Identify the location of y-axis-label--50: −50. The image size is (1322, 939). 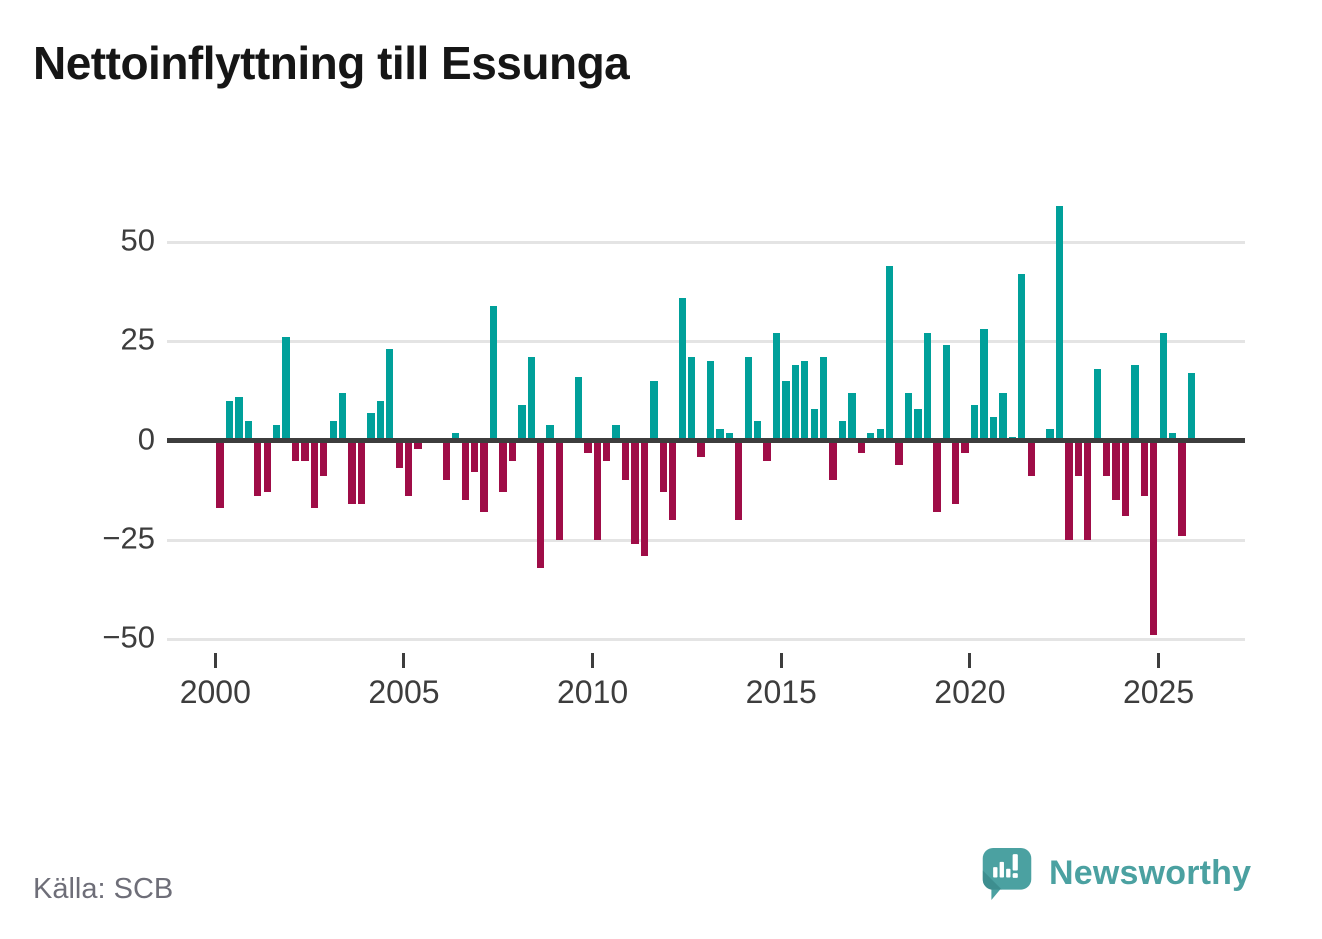
(128, 637).